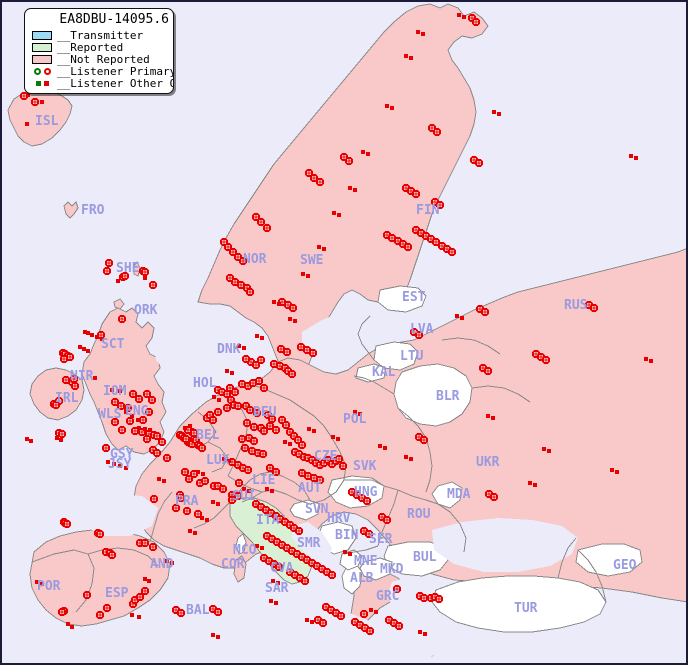 This screenshot has width=688, height=665. Describe the element at coordinates (205, 383) in the screenshot. I see `country-label-hol: HOL` at that location.